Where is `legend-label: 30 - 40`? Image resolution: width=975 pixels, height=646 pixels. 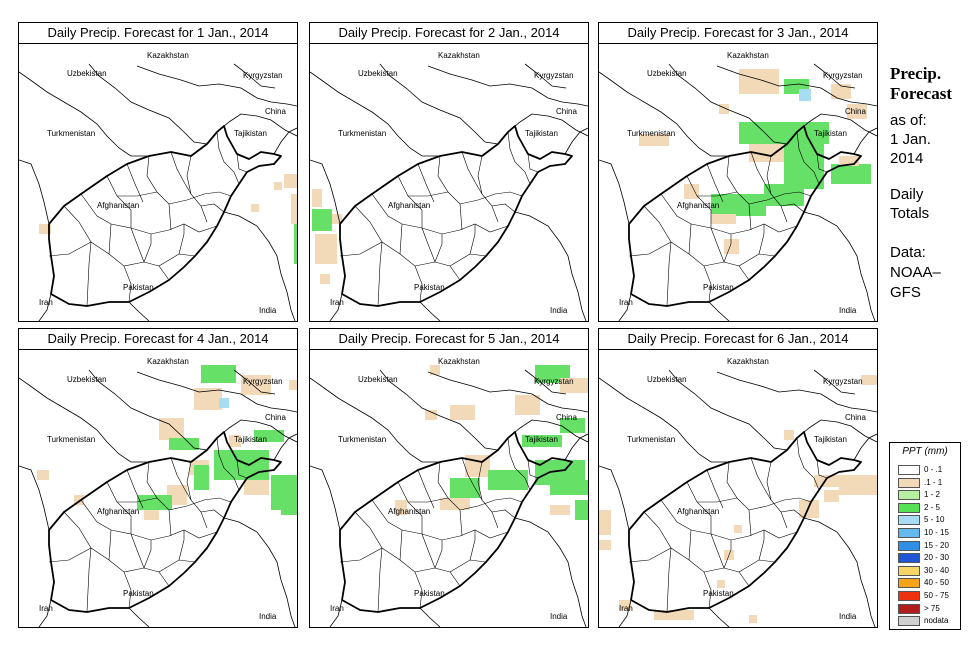
legend-label: 30 - 40 is located at coordinates (936, 570).